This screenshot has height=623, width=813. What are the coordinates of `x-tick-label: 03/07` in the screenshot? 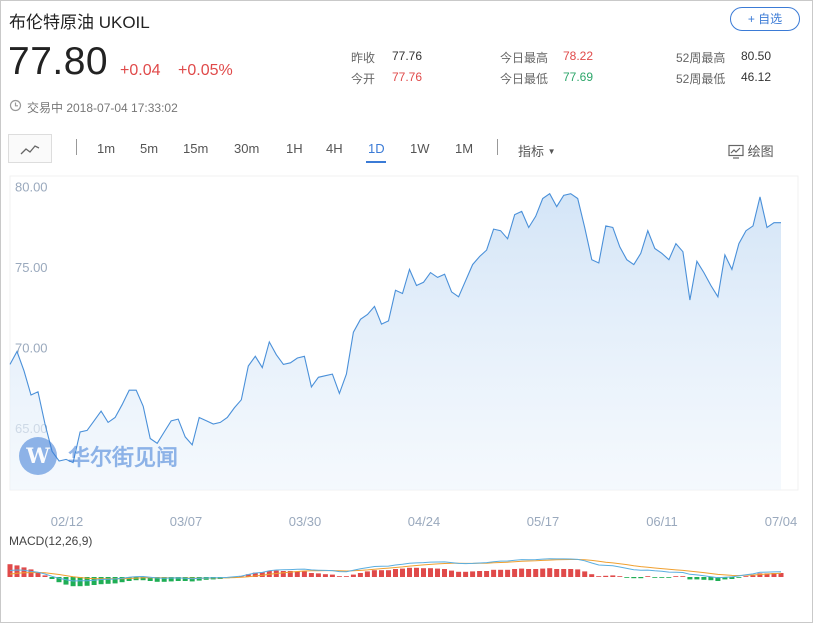 It's located at (186, 521).